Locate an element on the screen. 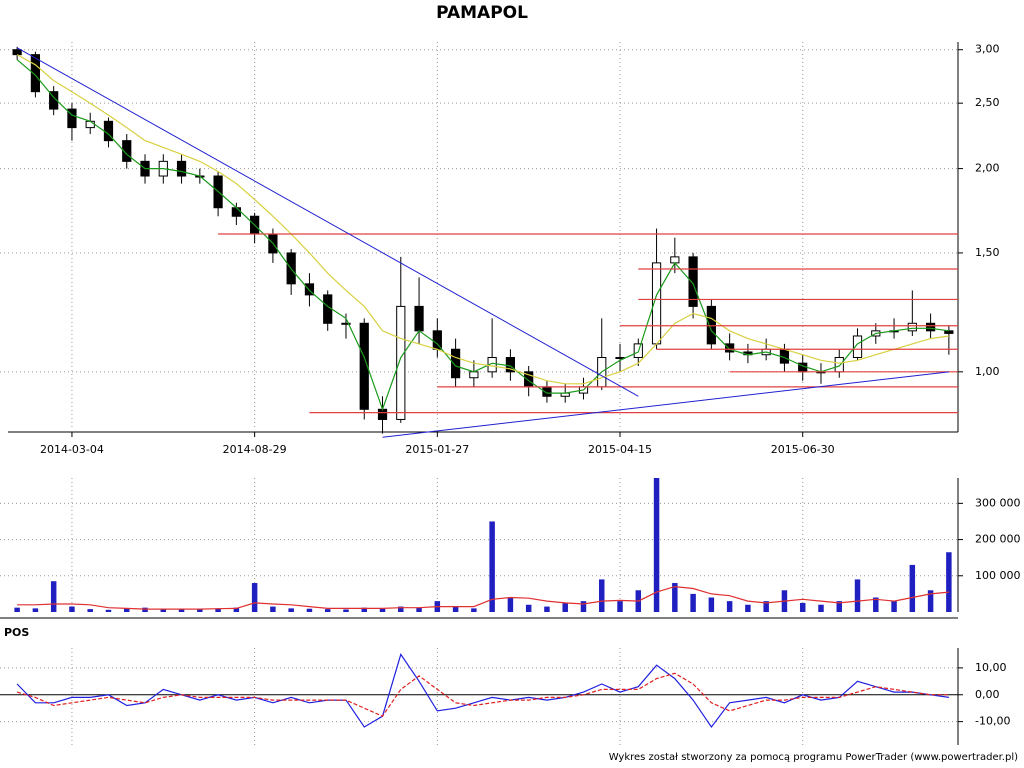 The height and width of the screenshot is (768, 1024). y-tick-label: 100 000 is located at coordinates (998, 575).